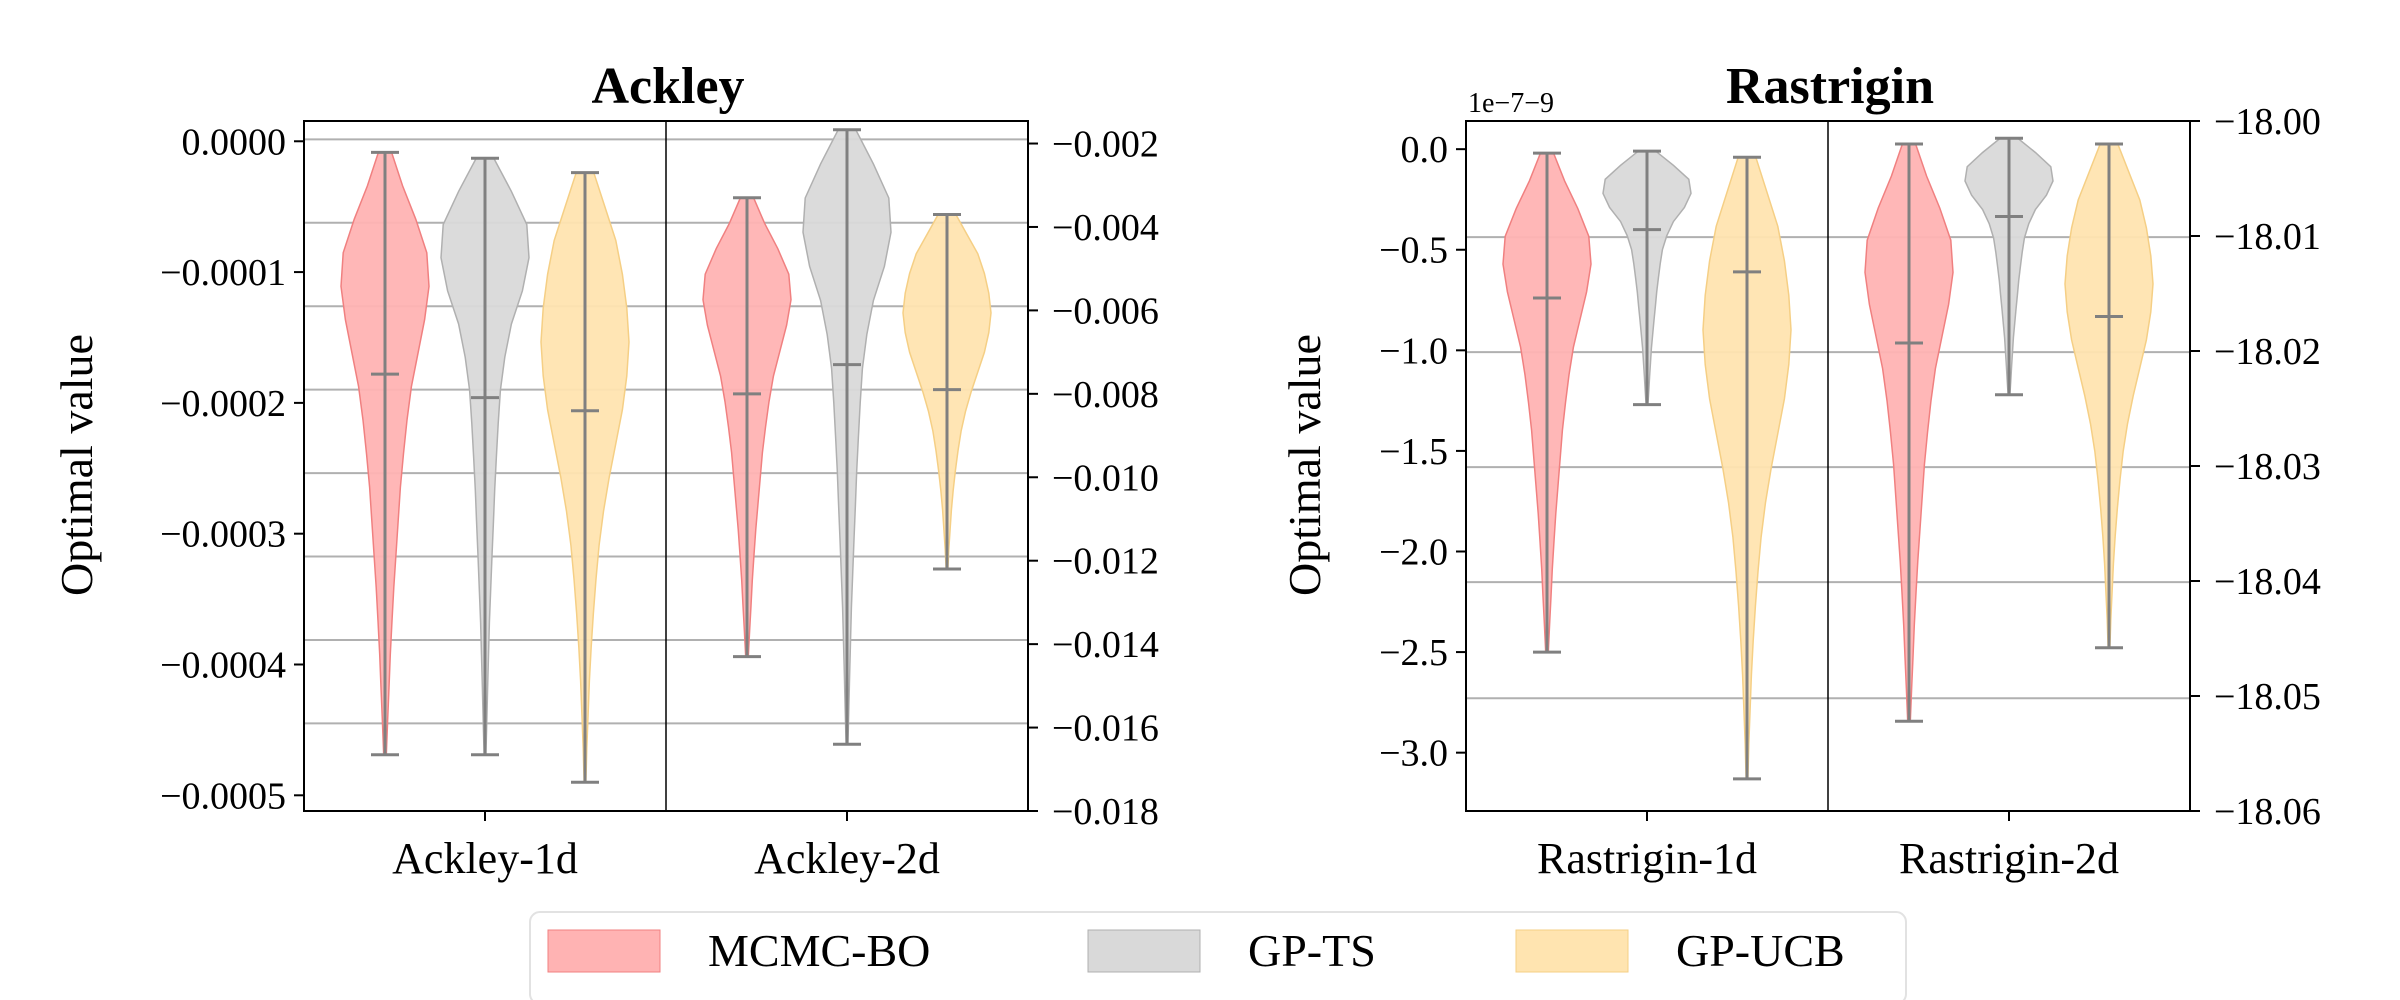 The width and height of the screenshot is (2400, 1000). I want to click on ackley-left-tick-label-4: −0.0004, so click(223, 665).